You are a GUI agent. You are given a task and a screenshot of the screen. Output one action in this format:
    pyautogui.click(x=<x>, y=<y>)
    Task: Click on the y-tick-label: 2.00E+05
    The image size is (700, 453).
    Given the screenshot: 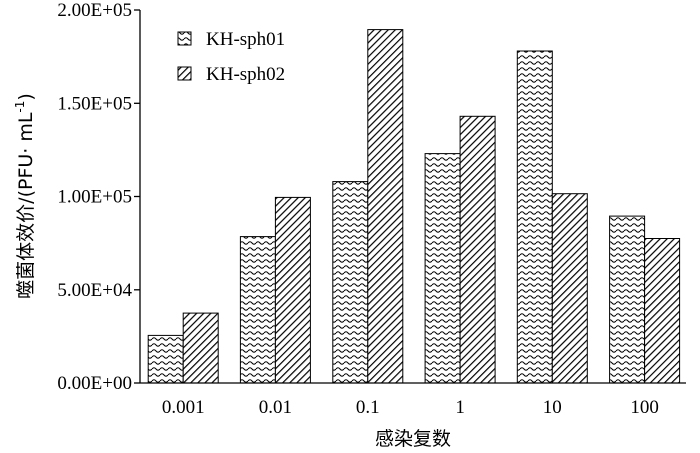 What is the action you would take?
    pyautogui.click(x=94, y=10)
    